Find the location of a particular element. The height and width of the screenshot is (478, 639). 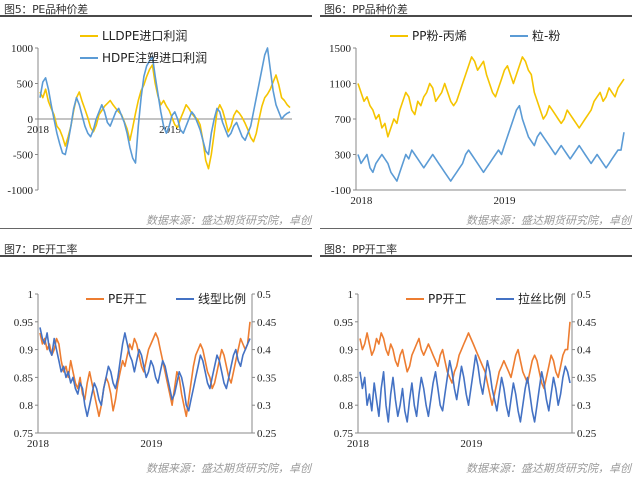

y-tick-label: 1100 is located at coordinates (340, 85).